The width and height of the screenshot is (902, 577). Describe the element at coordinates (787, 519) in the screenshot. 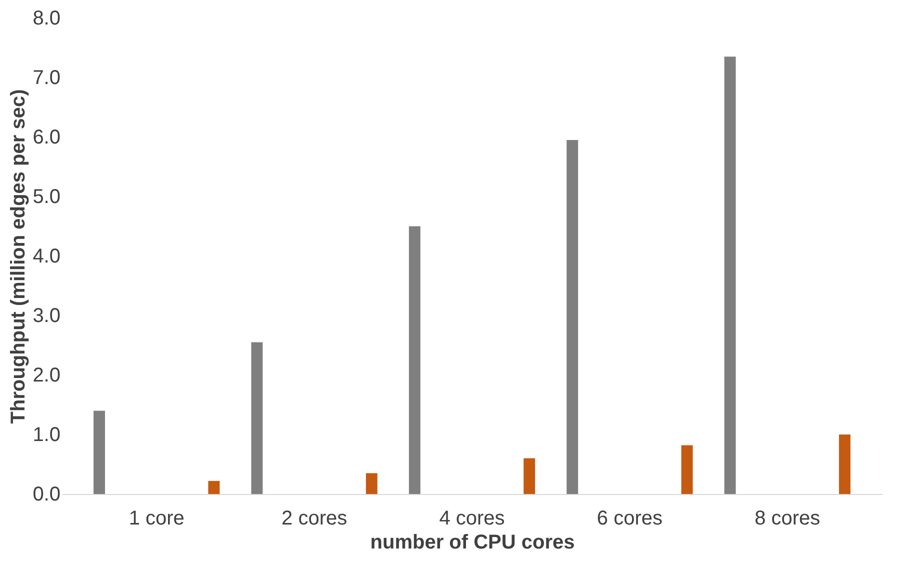

I see `x-tick-label: 8 cores` at that location.